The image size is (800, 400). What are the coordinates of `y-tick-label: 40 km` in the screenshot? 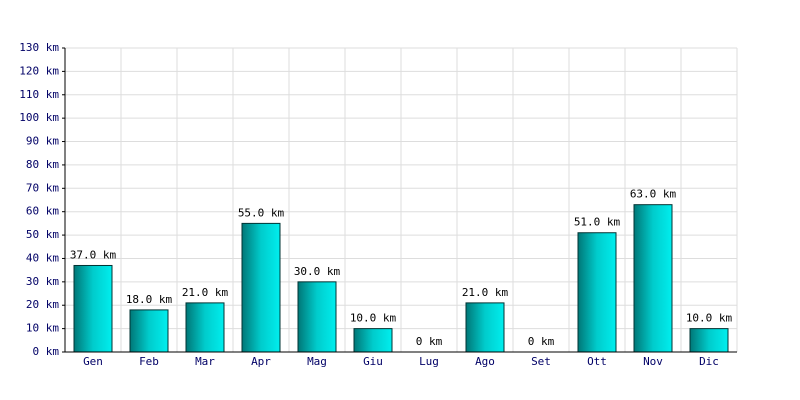 It's located at (42, 257).